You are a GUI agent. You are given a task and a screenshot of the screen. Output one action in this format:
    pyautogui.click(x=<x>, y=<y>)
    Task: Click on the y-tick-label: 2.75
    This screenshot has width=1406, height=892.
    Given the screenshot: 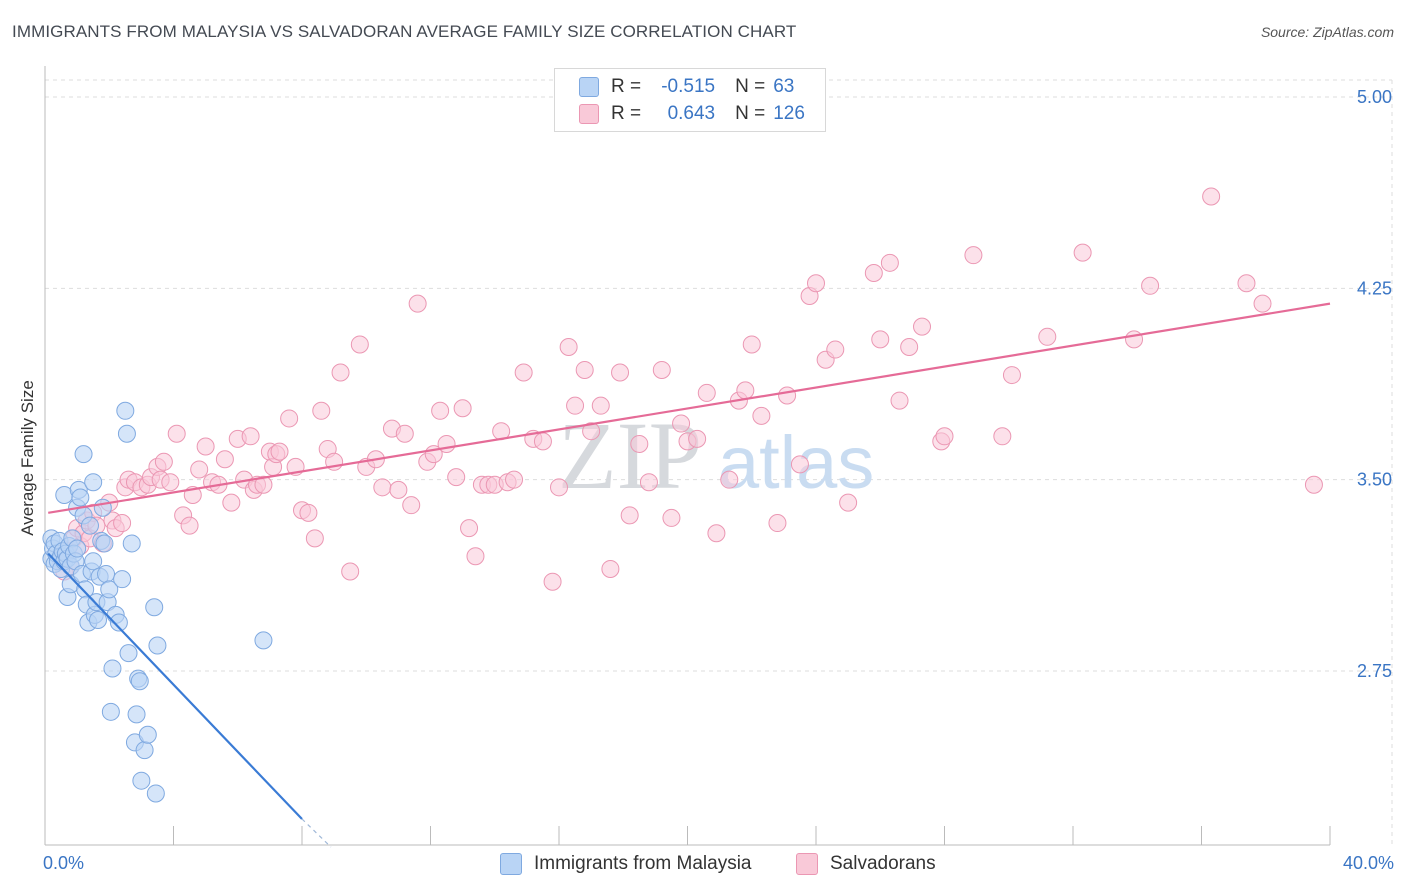 What is the action you would take?
    pyautogui.click(x=1374, y=671)
    